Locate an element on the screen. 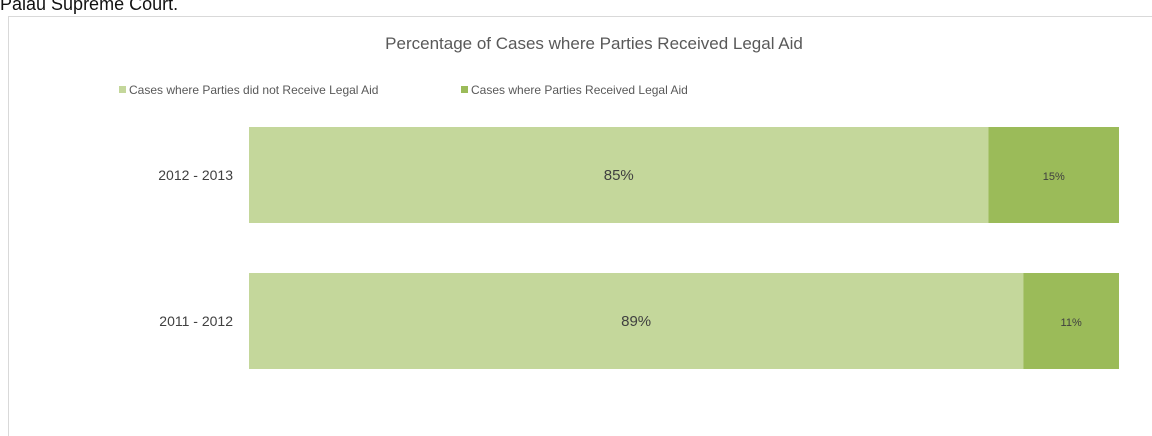 The height and width of the screenshot is (436, 1152). legend-label-2: Cases where Parties Received Legal Aid is located at coordinates (579, 90).